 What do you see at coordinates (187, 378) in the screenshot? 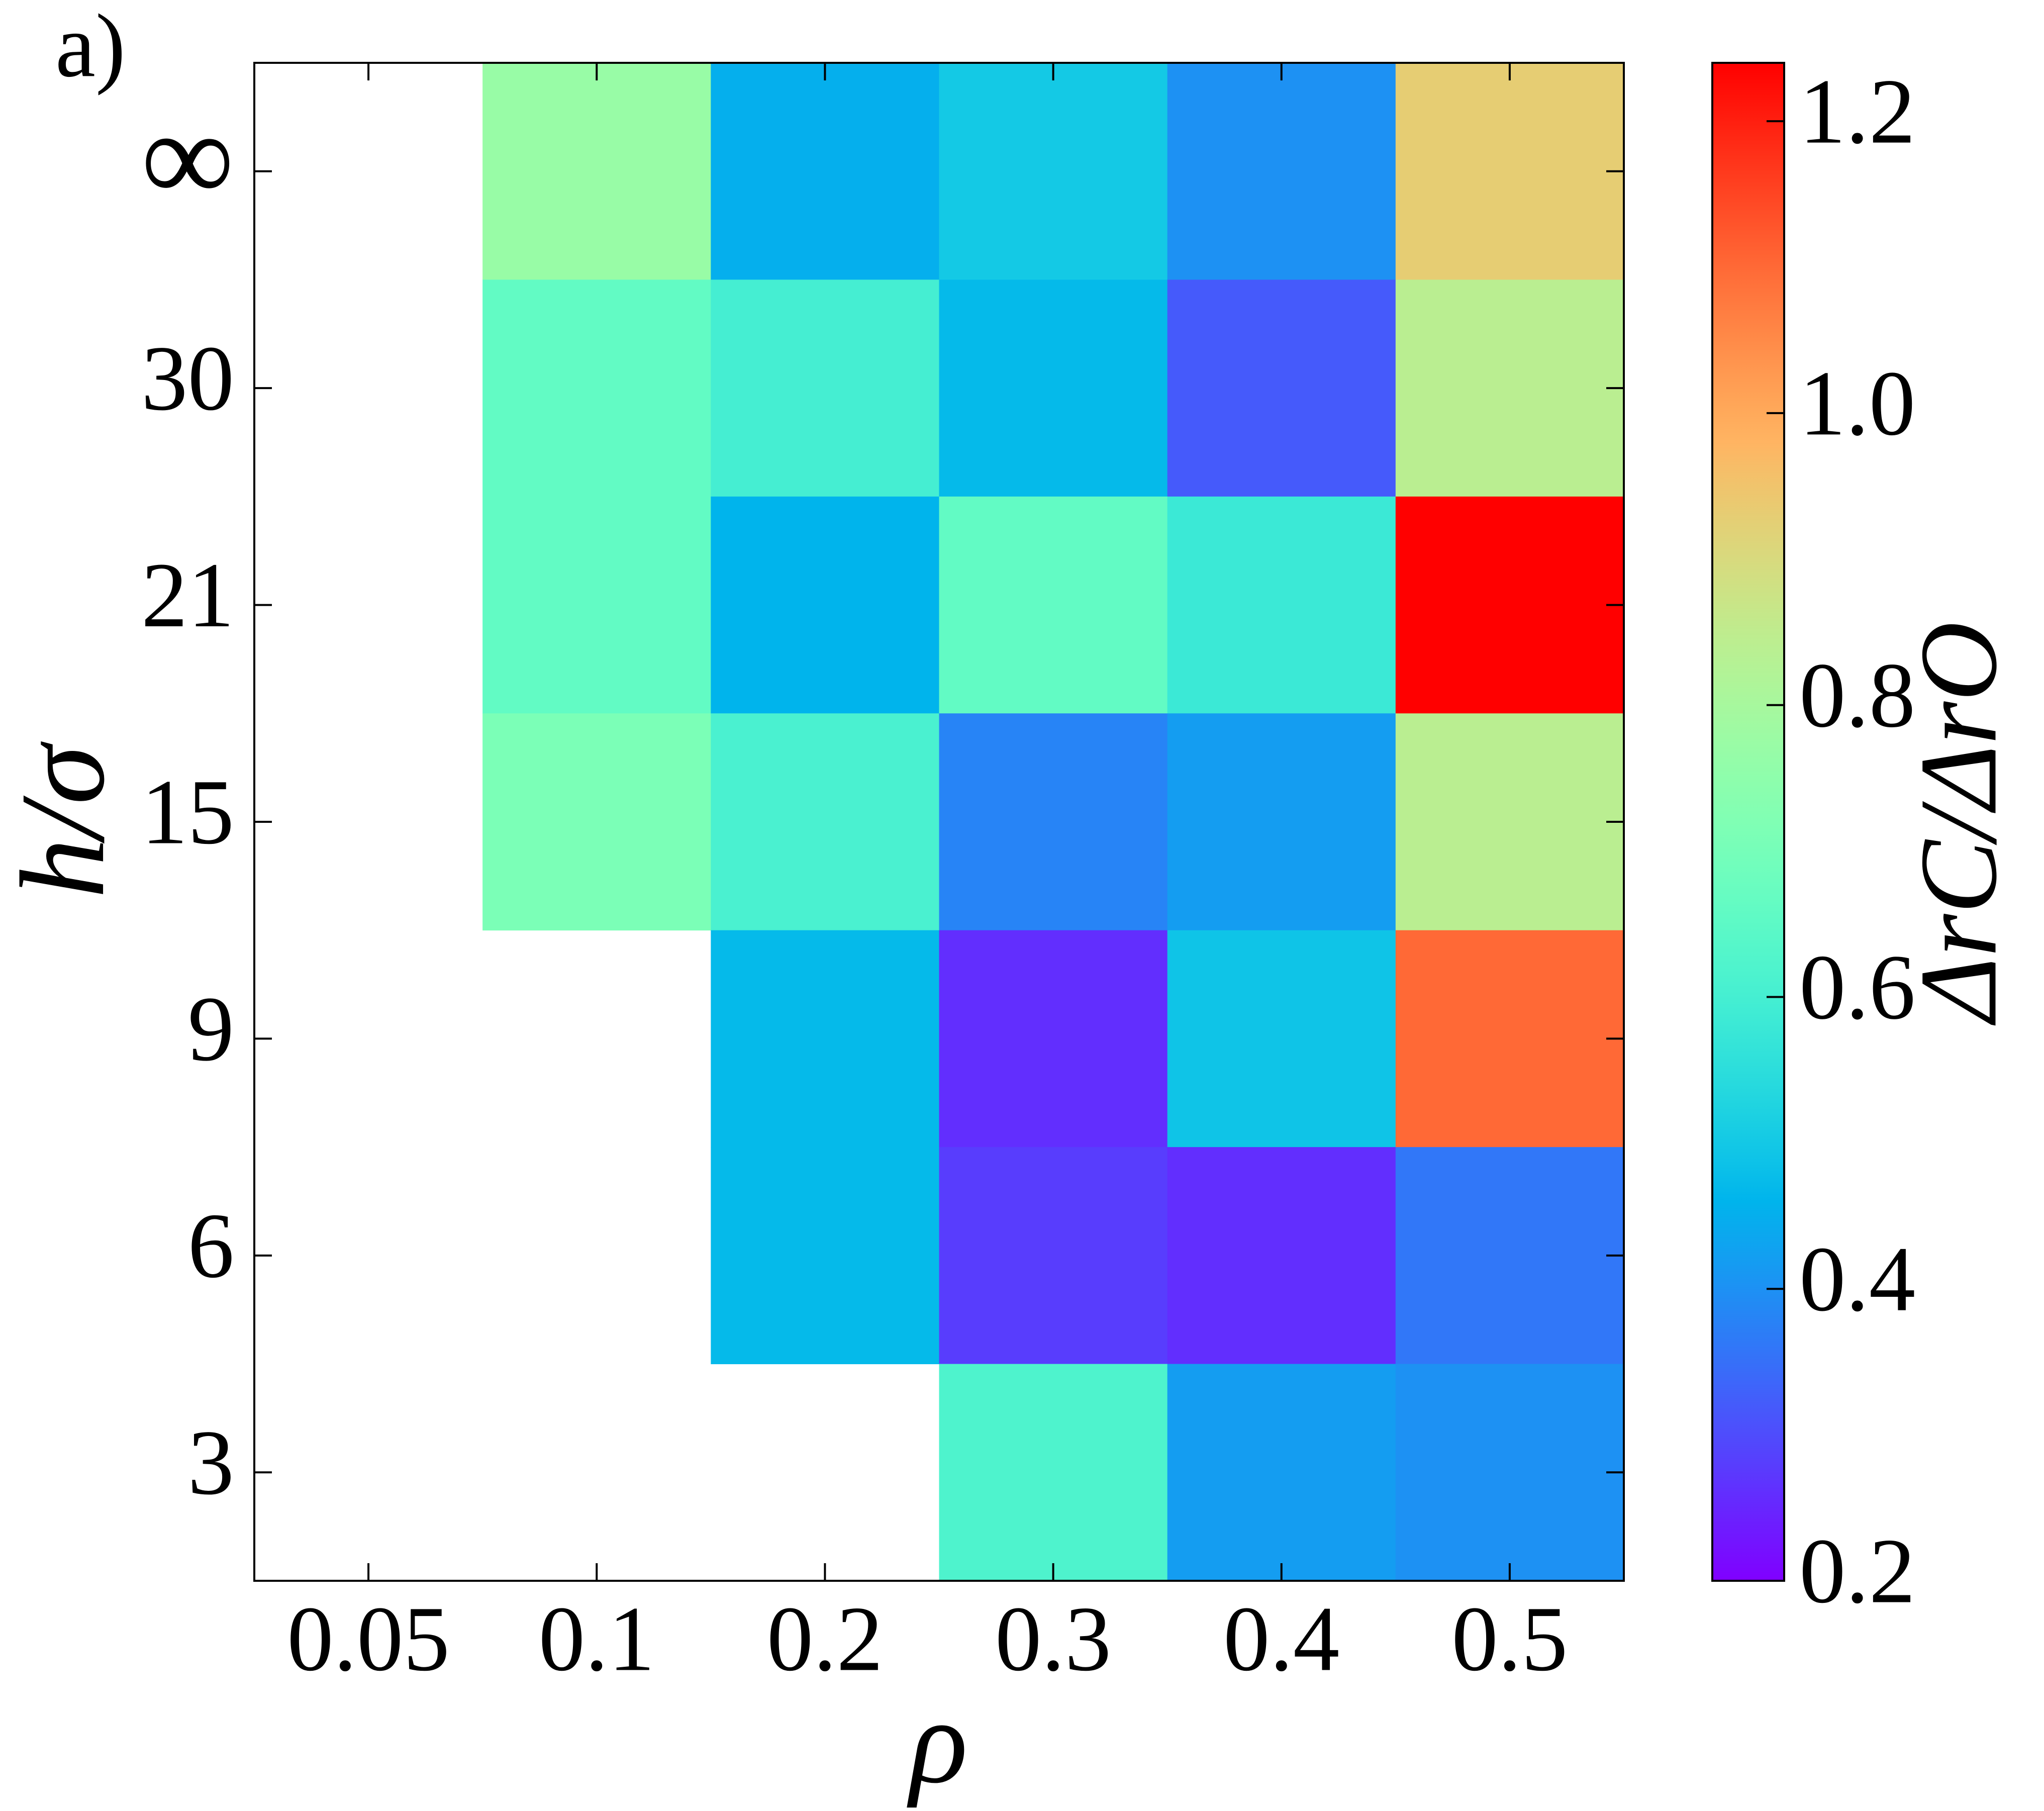
I see `y-tick-label: 30` at bounding box center [187, 378].